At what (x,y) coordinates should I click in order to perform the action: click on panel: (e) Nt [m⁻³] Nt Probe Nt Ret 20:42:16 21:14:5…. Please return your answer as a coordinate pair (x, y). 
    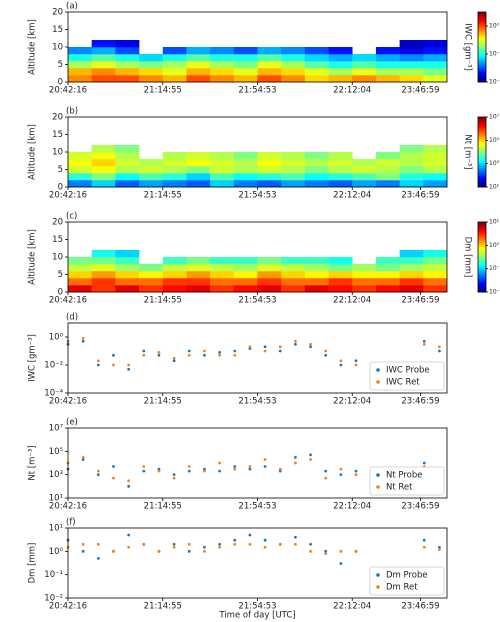
    Looking at the image, I should click on (238, 465).